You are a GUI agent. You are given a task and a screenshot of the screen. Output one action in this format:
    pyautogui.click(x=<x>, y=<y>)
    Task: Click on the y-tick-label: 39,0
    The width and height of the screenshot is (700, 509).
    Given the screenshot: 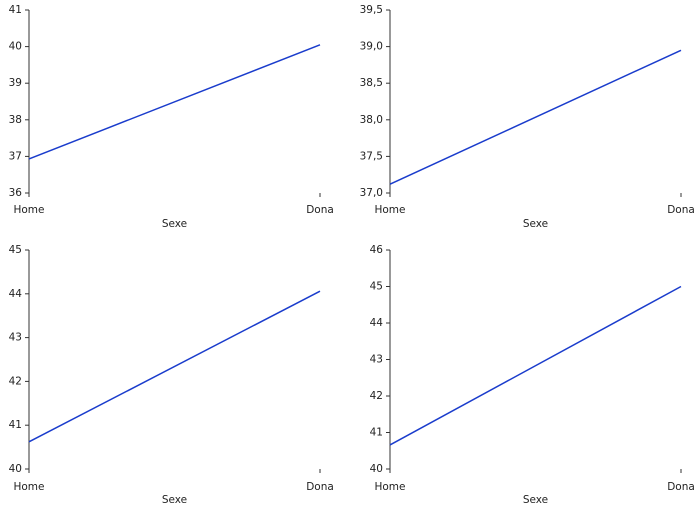 What is the action you would take?
    pyautogui.click(x=371, y=47)
    